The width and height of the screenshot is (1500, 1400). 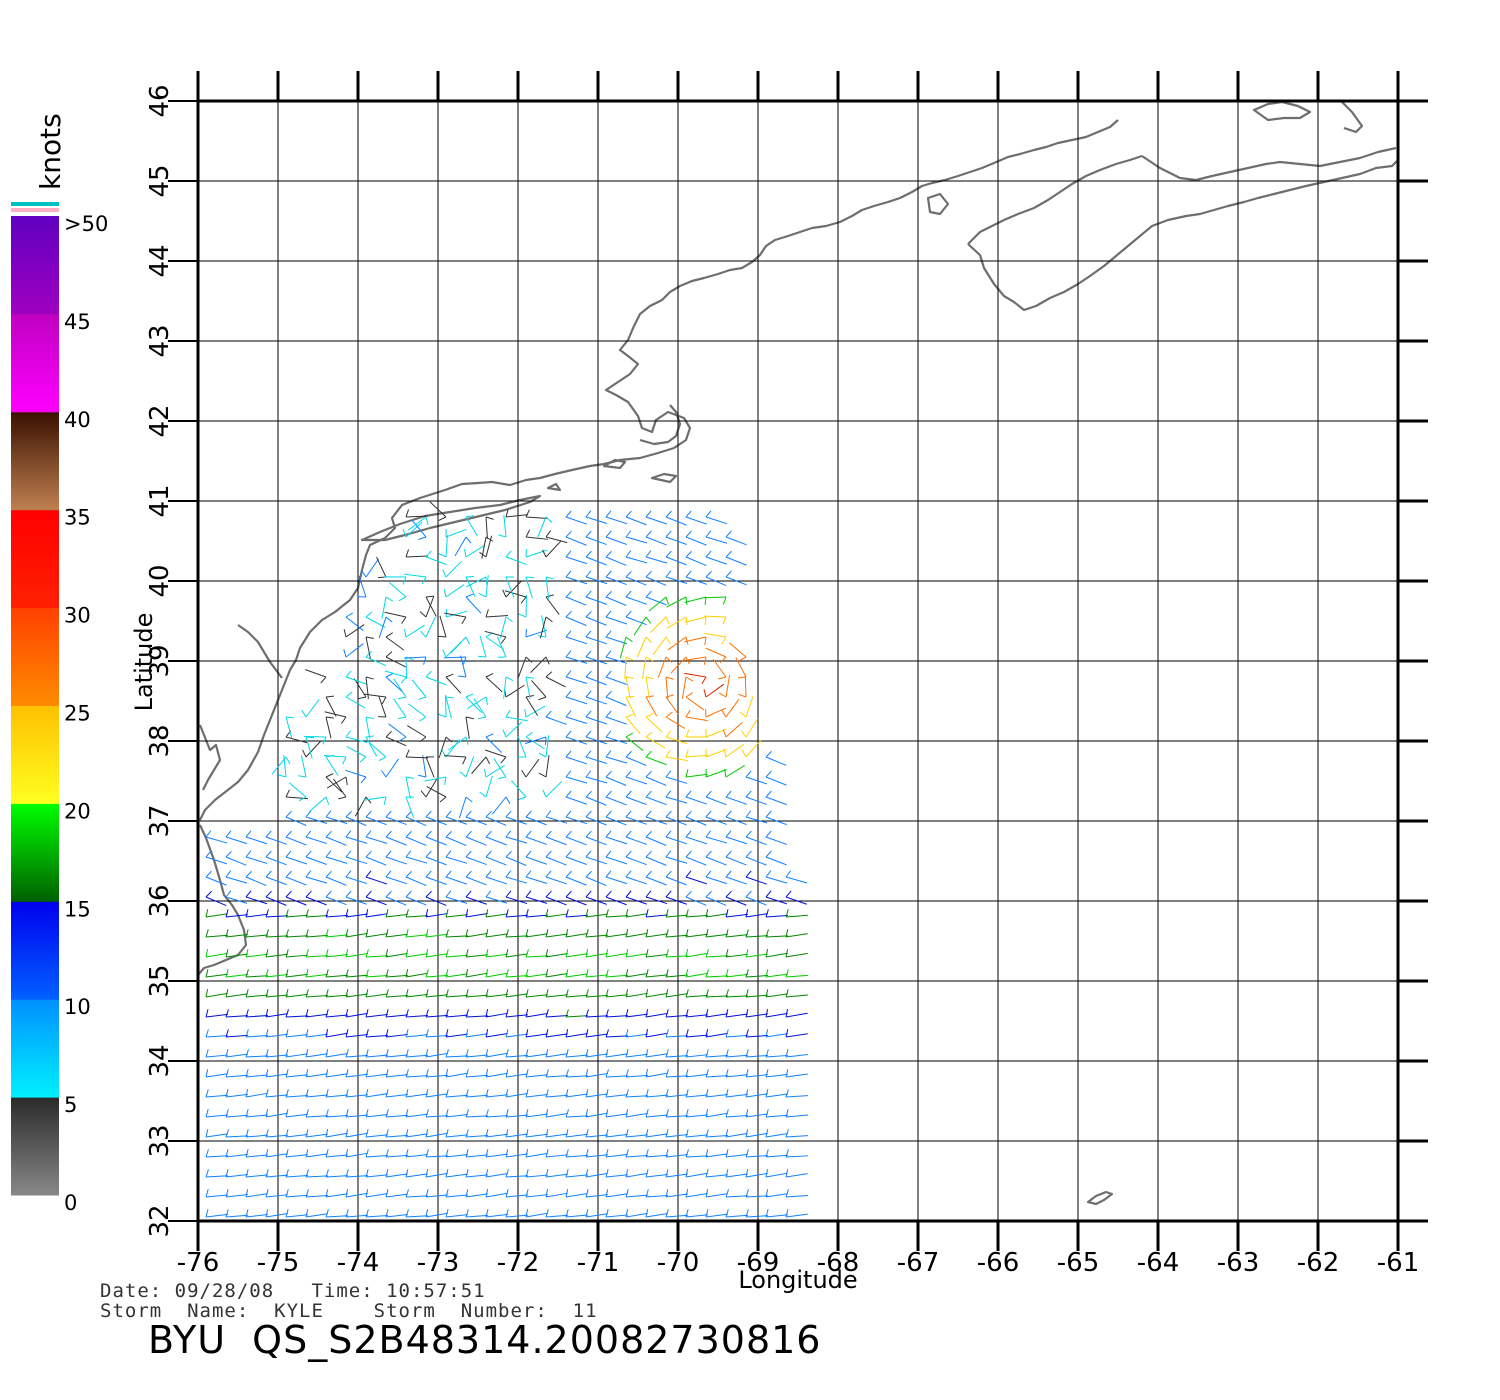 I want to click on lat-tick-label: 38, so click(x=160, y=740).